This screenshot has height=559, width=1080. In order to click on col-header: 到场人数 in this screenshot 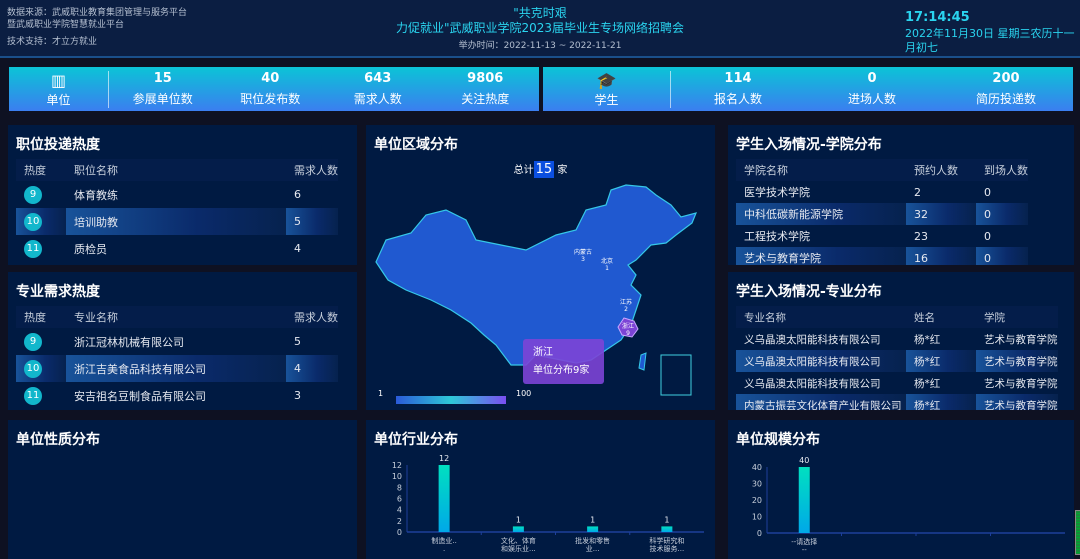, I will do `click(1002, 170)`.